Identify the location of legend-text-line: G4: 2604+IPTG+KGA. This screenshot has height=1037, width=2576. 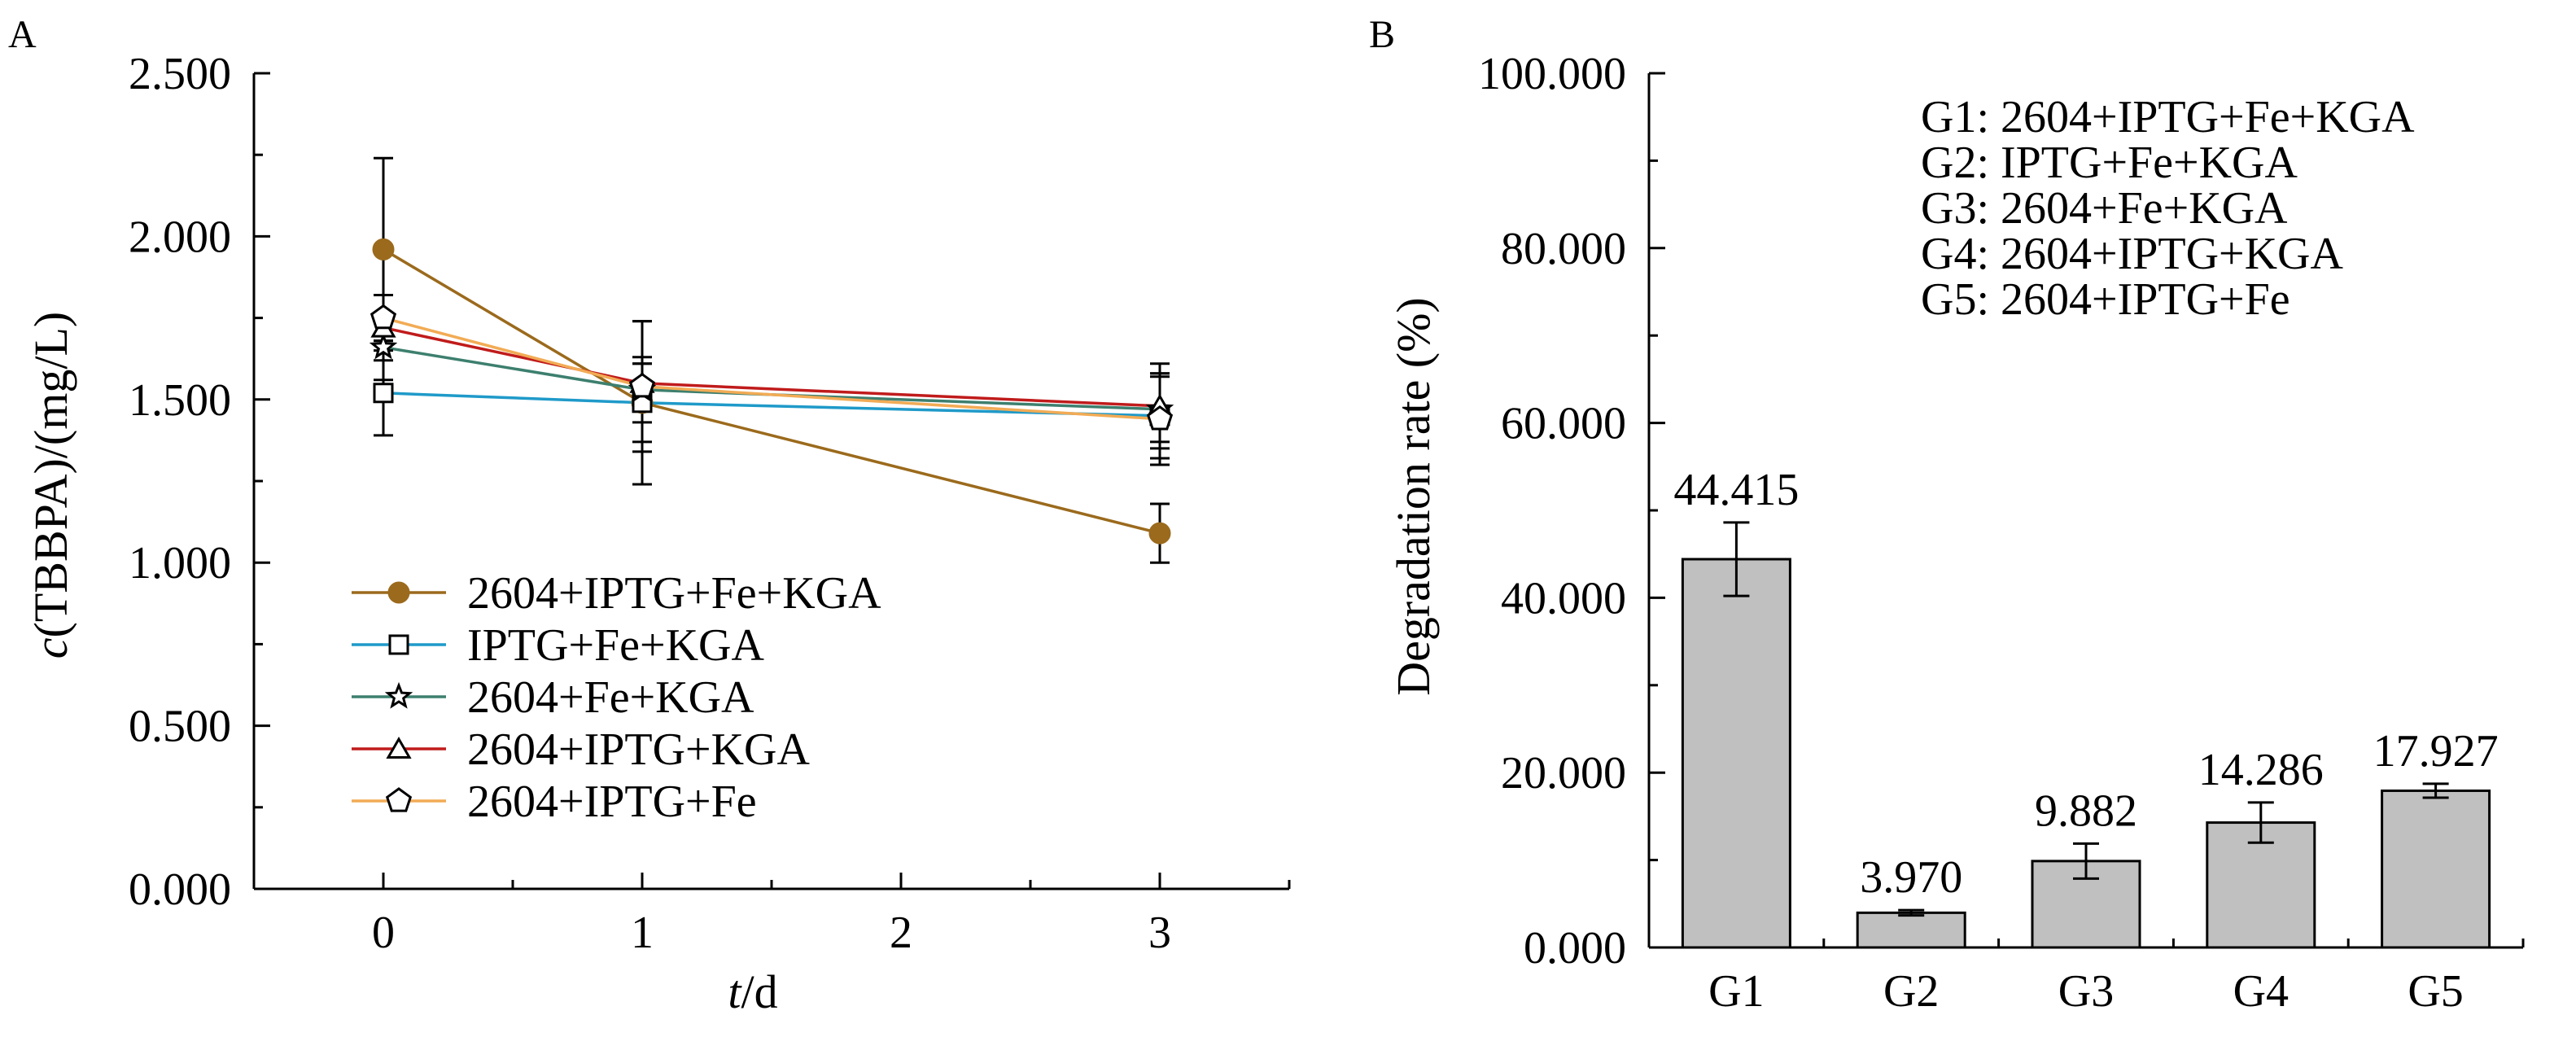
(2132, 254).